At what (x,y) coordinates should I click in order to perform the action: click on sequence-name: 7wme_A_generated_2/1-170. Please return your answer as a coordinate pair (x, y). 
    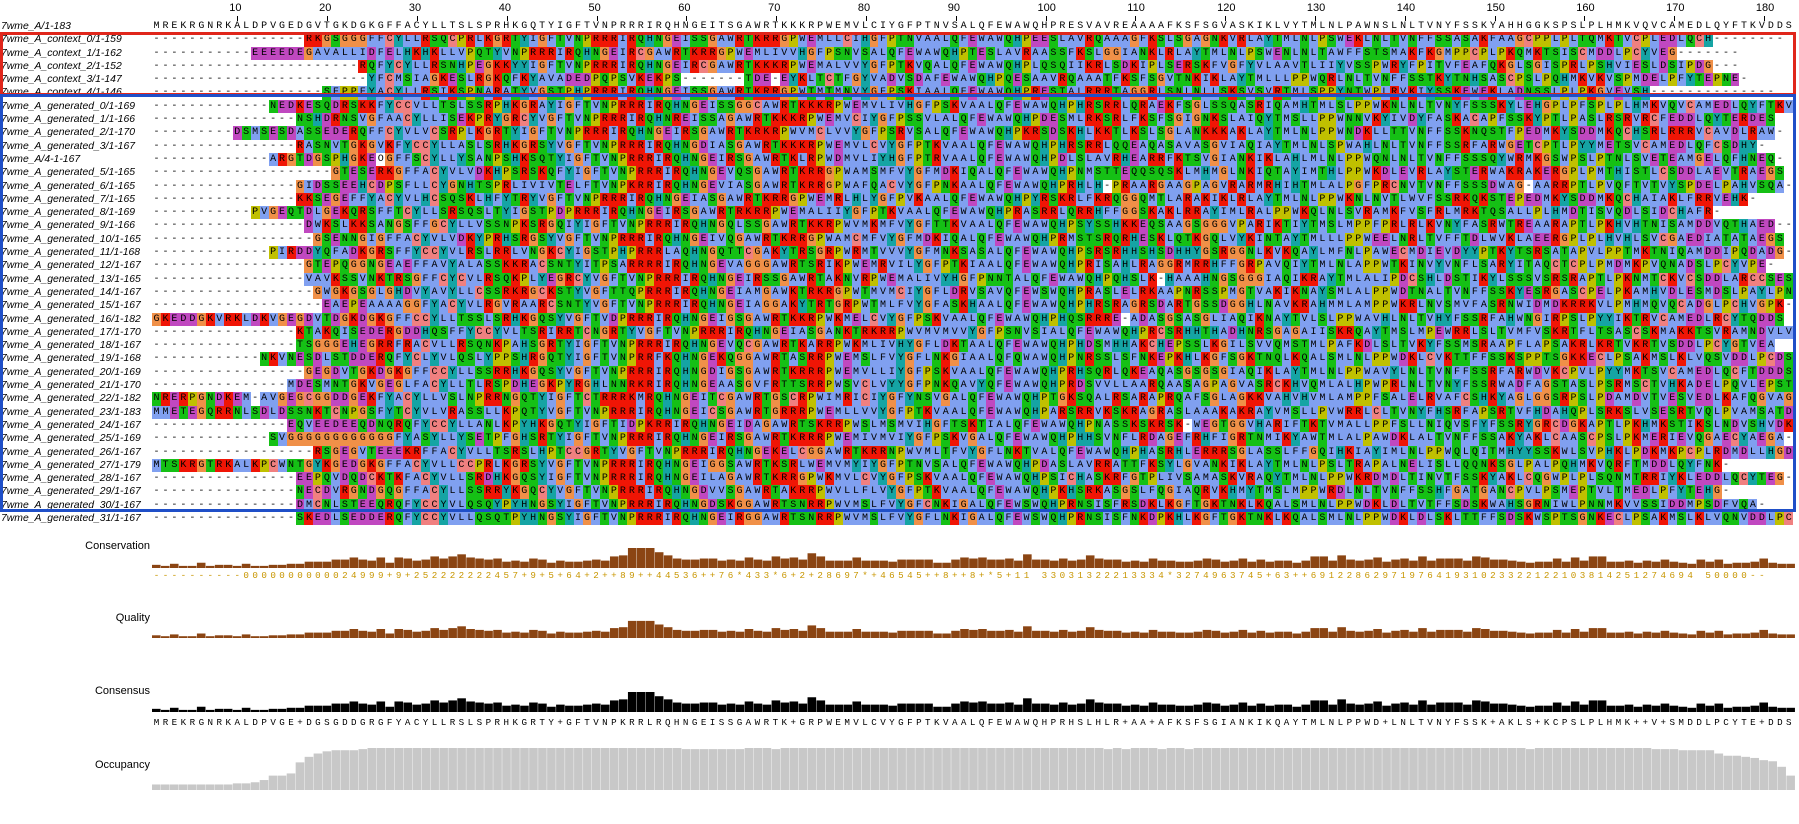
    Looking at the image, I should click on (68, 133).